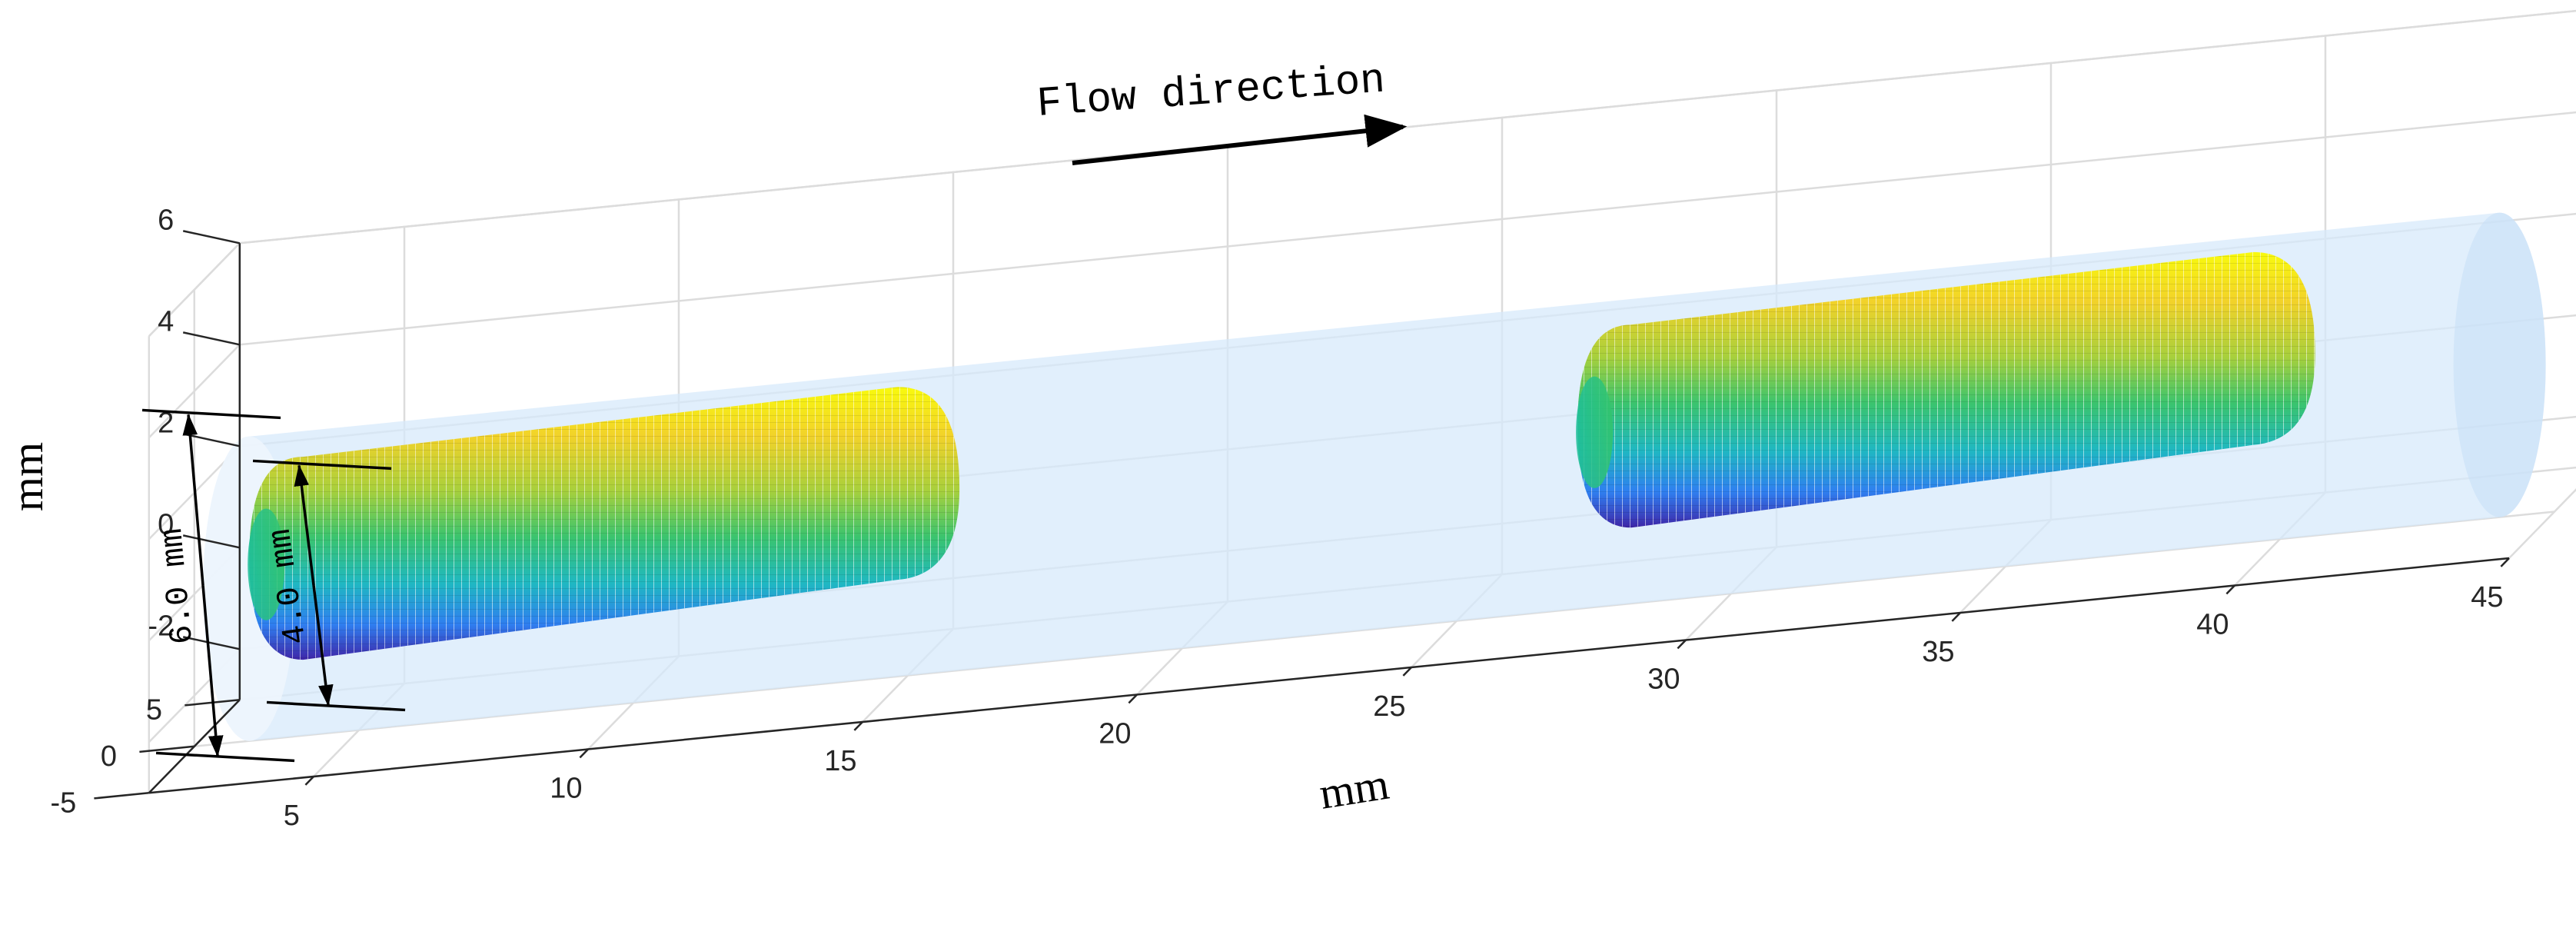 The height and width of the screenshot is (928, 2576). Describe the element at coordinates (1354, 789) in the screenshot. I see `x-axis-label: mm` at that location.